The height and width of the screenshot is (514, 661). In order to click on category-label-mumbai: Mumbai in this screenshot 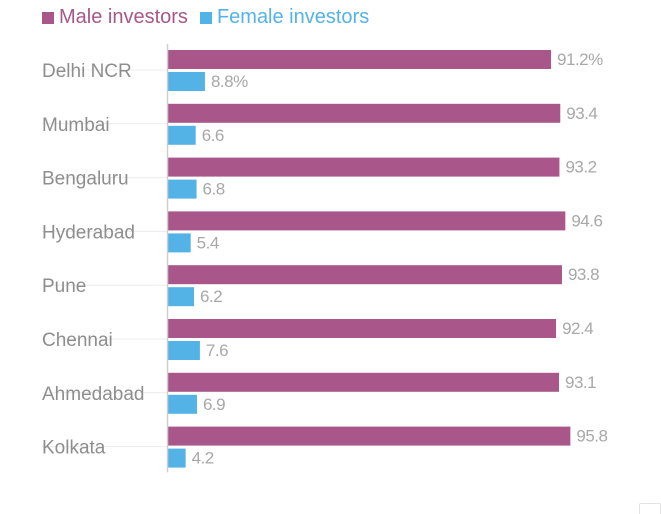, I will do `click(76, 125)`.